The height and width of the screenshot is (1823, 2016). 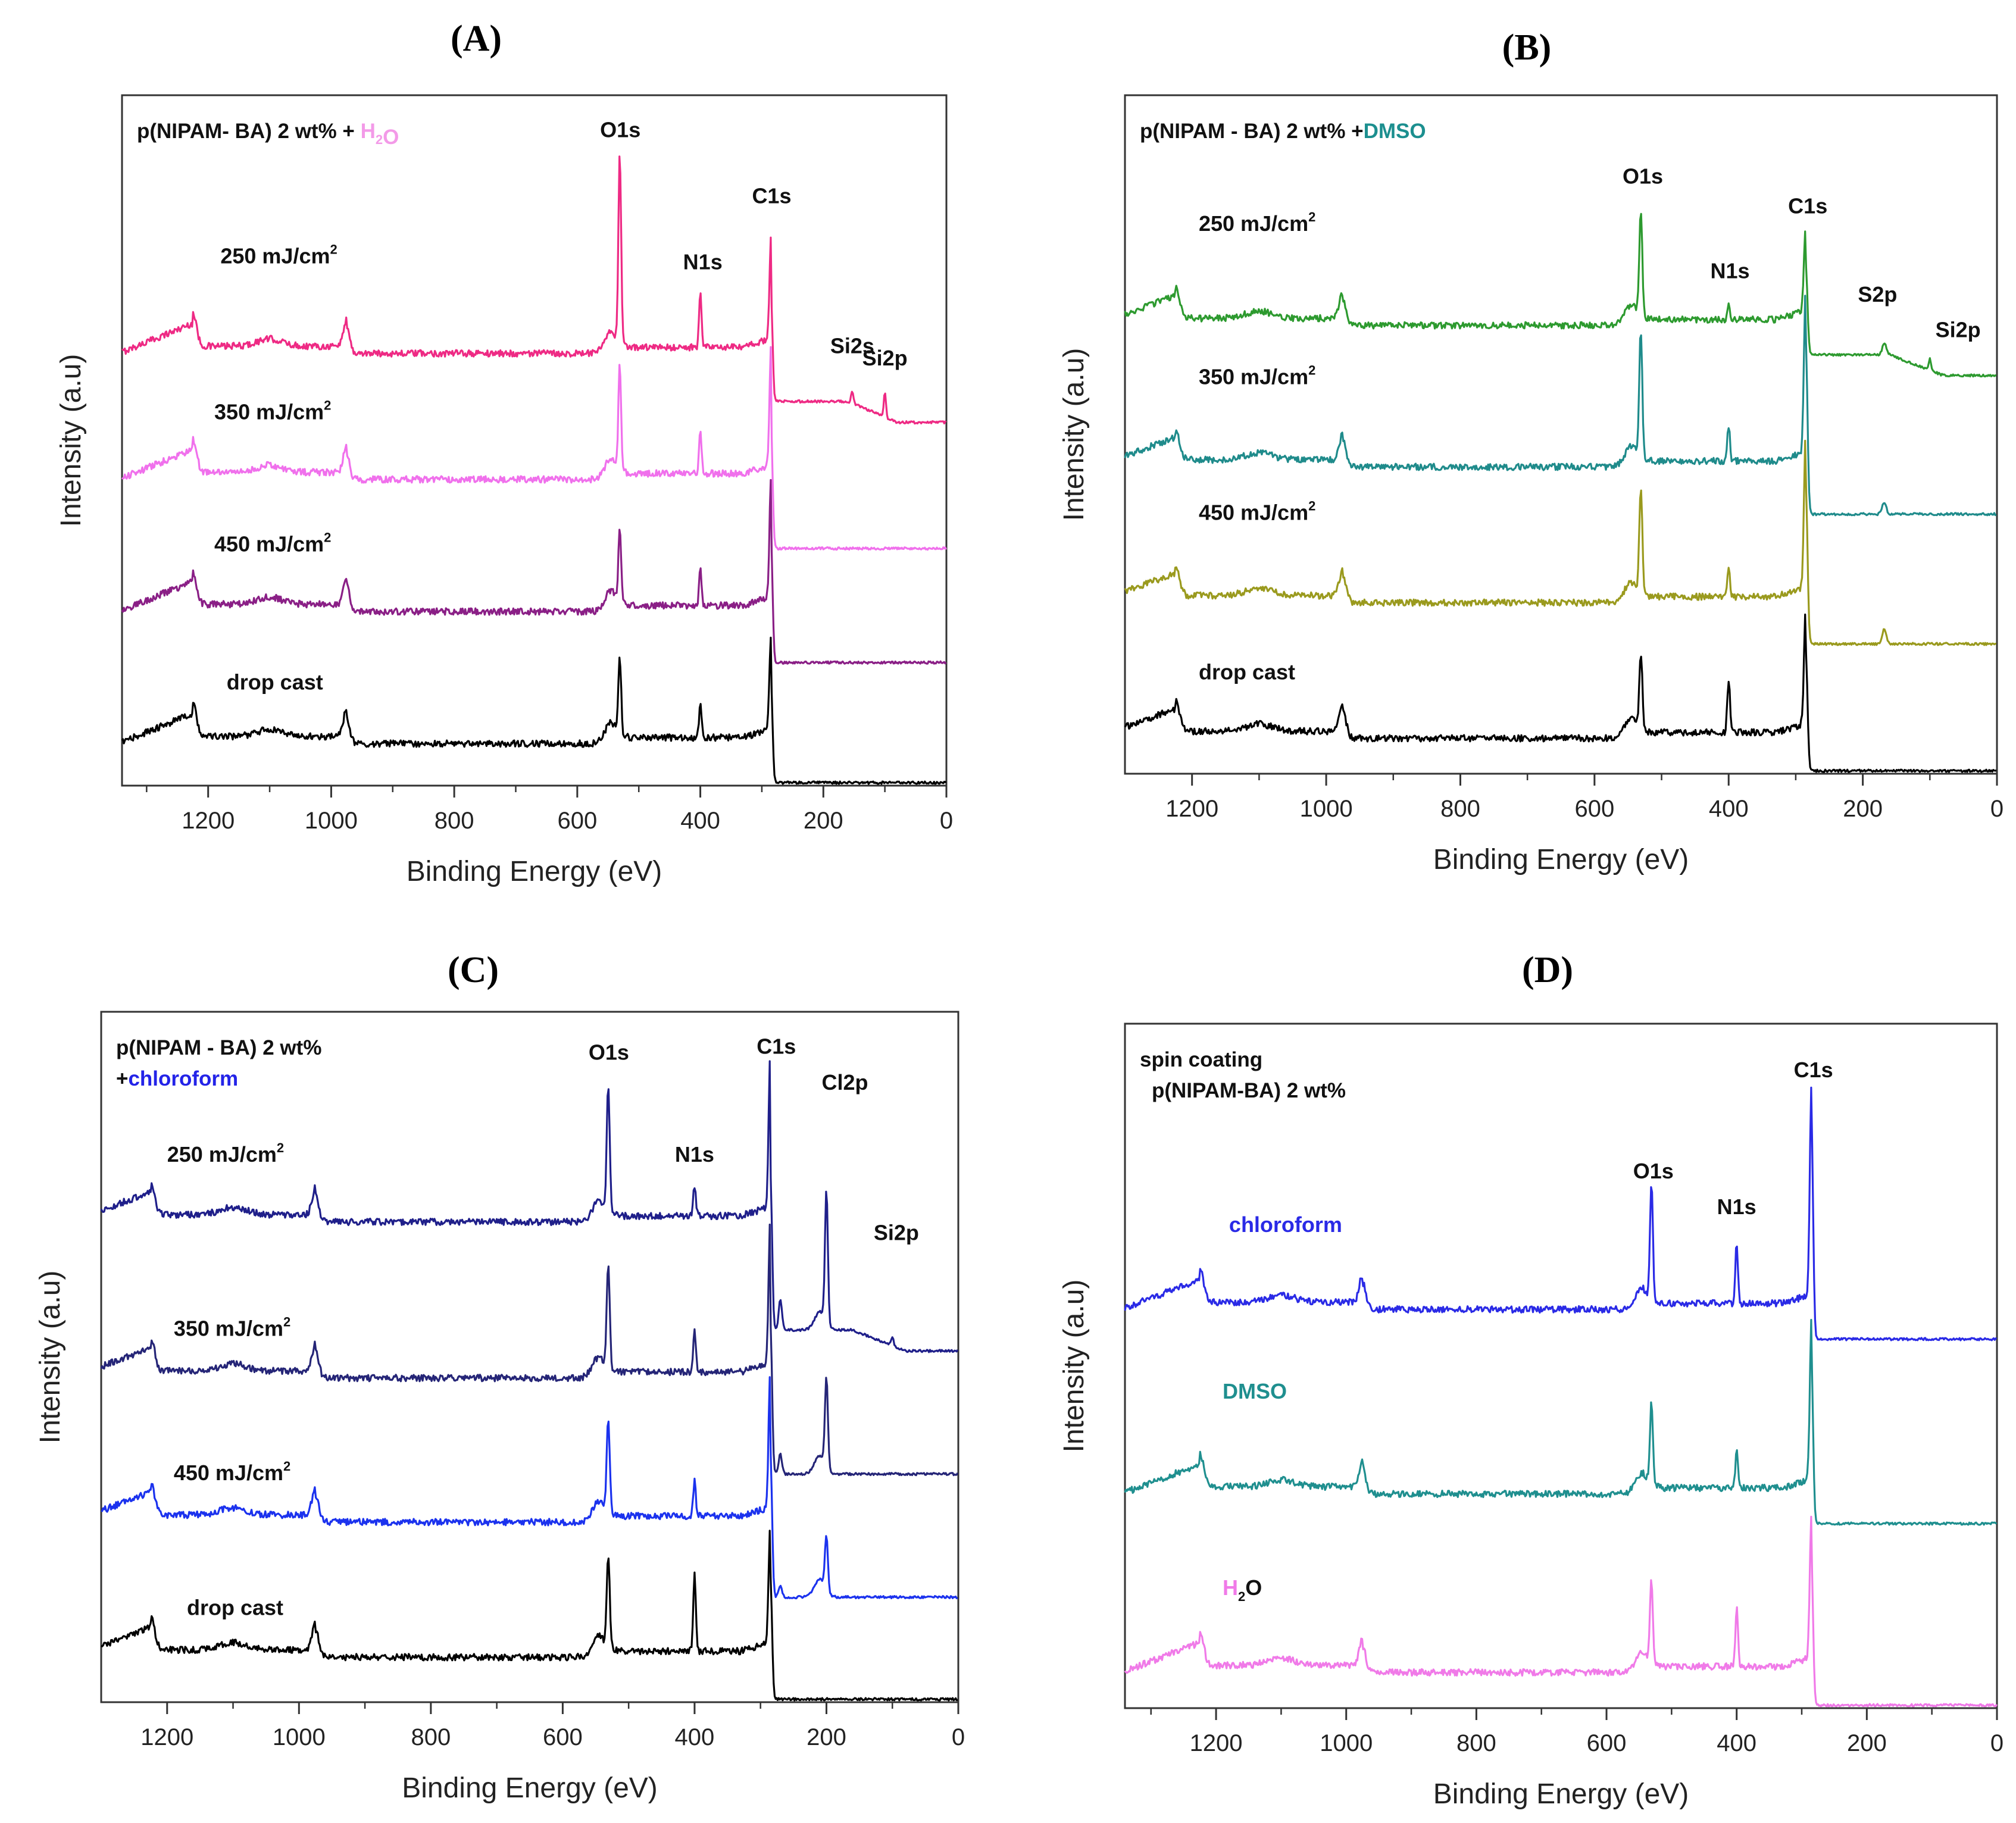 What do you see at coordinates (1527, 47) in the screenshot?
I see `panel-letter: (B)` at bounding box center [1527, 47].